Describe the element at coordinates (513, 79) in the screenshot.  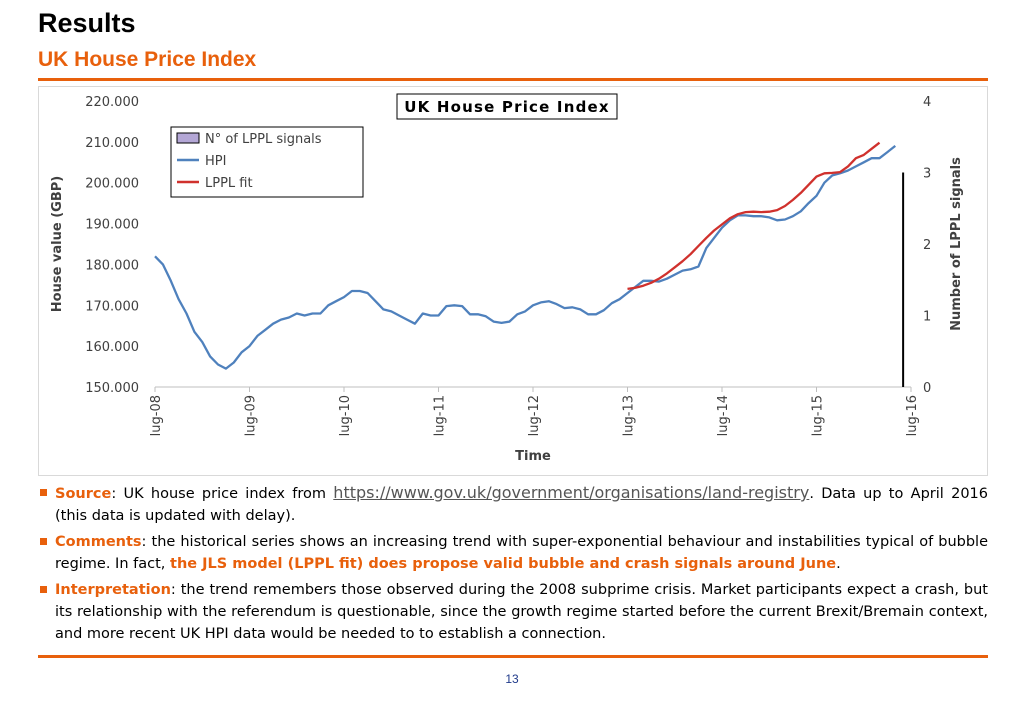
I see `top-divider` at that location.